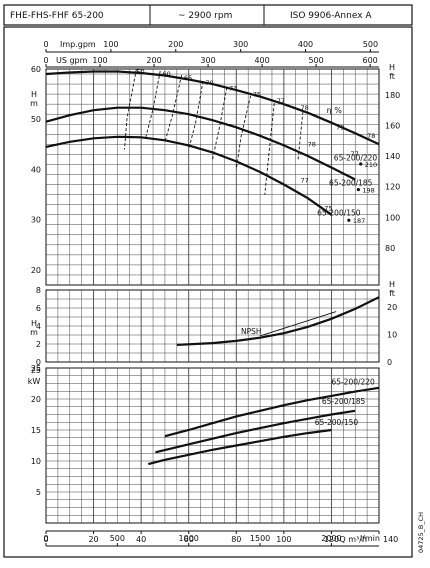 The width and height of the screenshot is (430, 568). I want to click on curve-label-2: 65-200/150, so click(339, 213).